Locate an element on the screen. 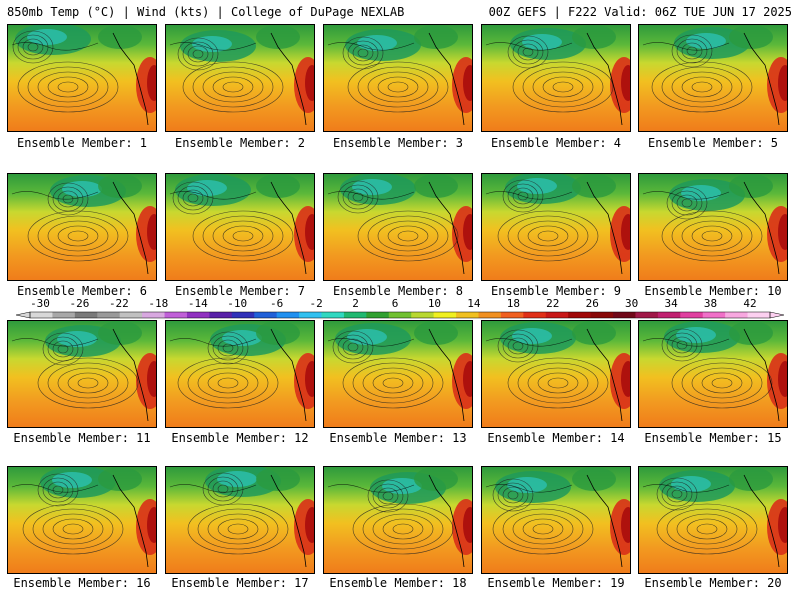 Image resolution: width=800 pixels, height=600 pixels. ensemble-member-label: Ensemble Member: 17 is located at coordinates (240, 583).